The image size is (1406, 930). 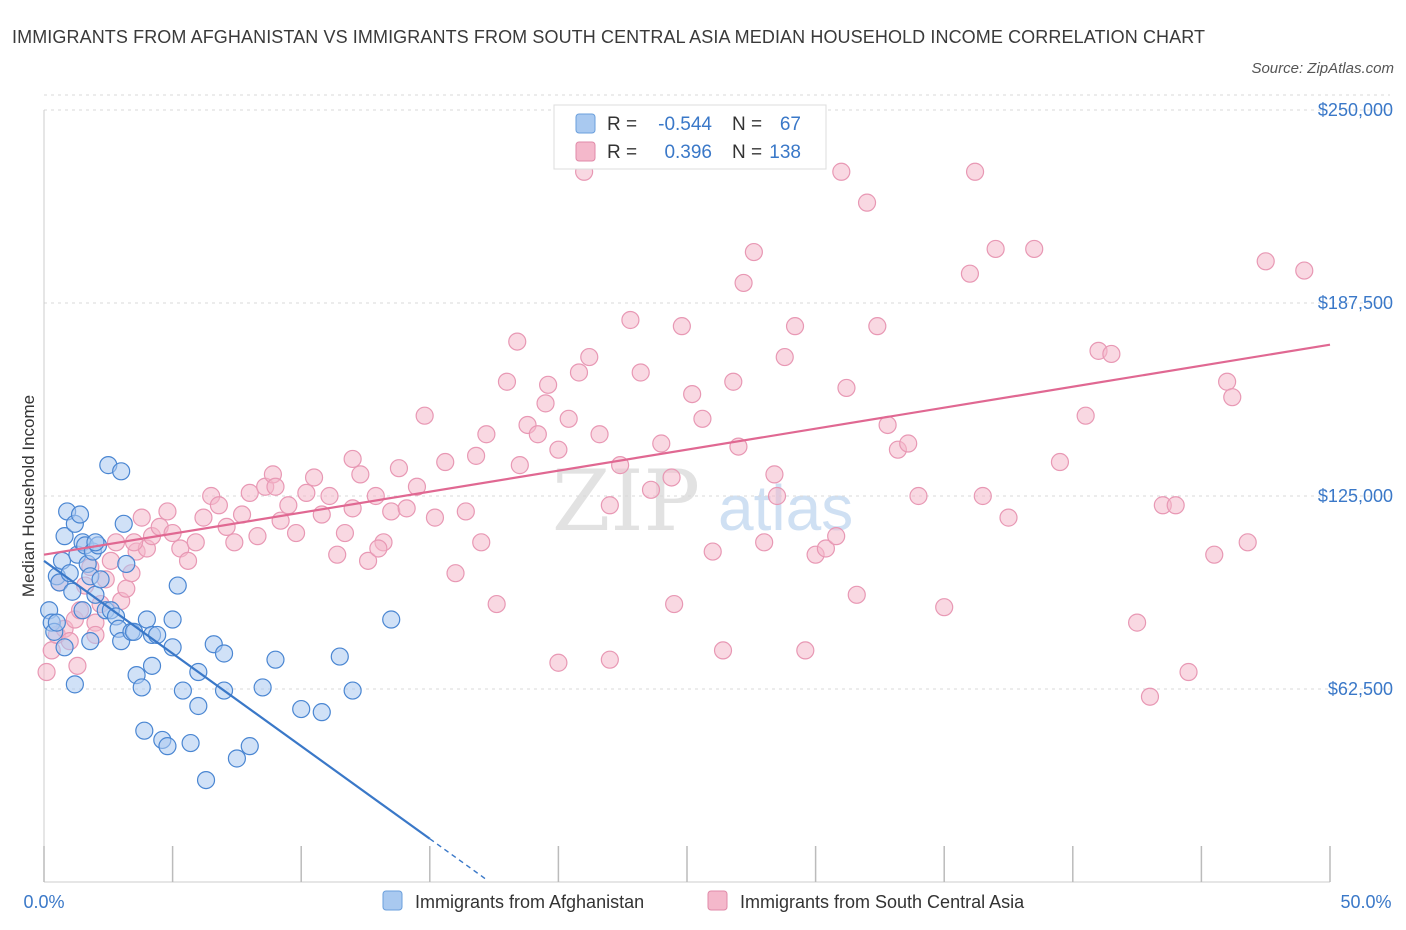 What do you see at coordinates (585, 123) in the screenshot?
I see `legend-swatch-afghanistan` at bounding box center [585, 123].